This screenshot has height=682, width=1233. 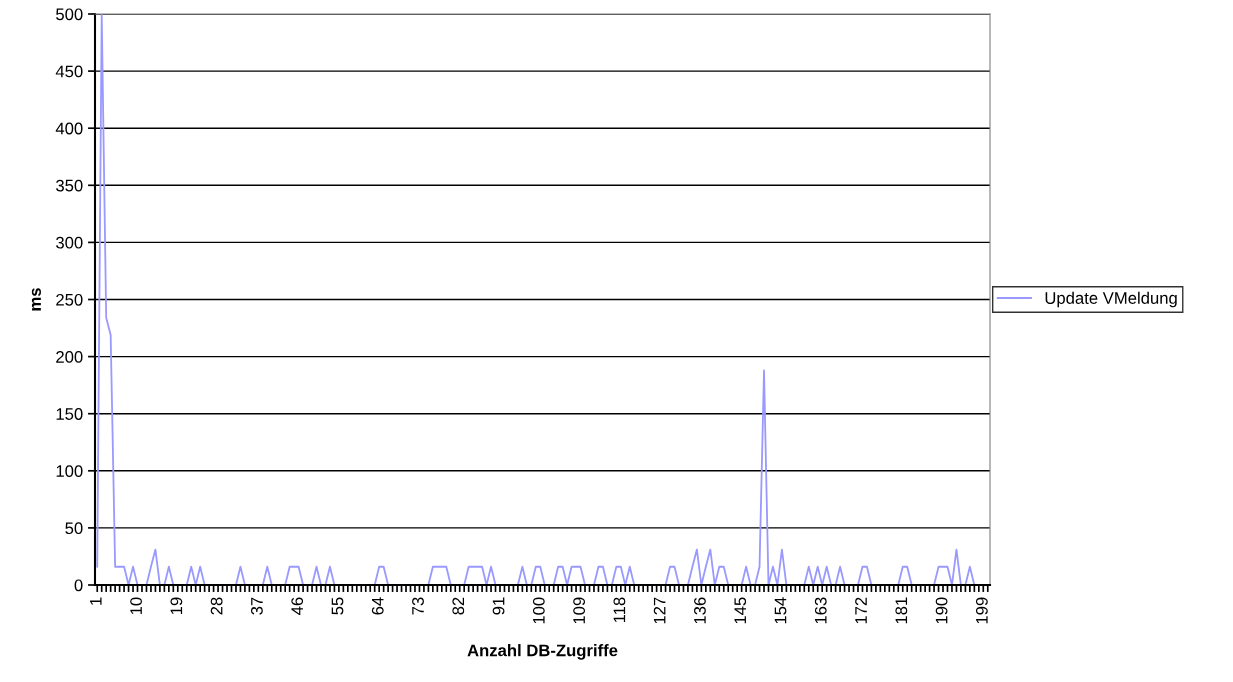 What do you see at coordinates (69, 299) in the screenshot?
I see `y-tick-label: 250` at bounding box center [69, 299].